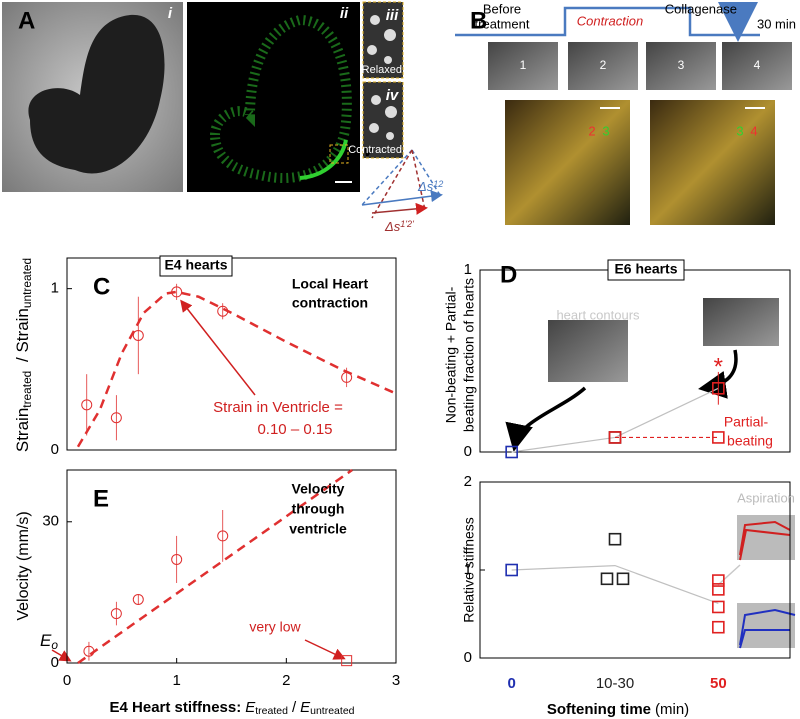 This screenshot has width=800, height=719. I want to click on label: Δs1'2', so click(399, 227).